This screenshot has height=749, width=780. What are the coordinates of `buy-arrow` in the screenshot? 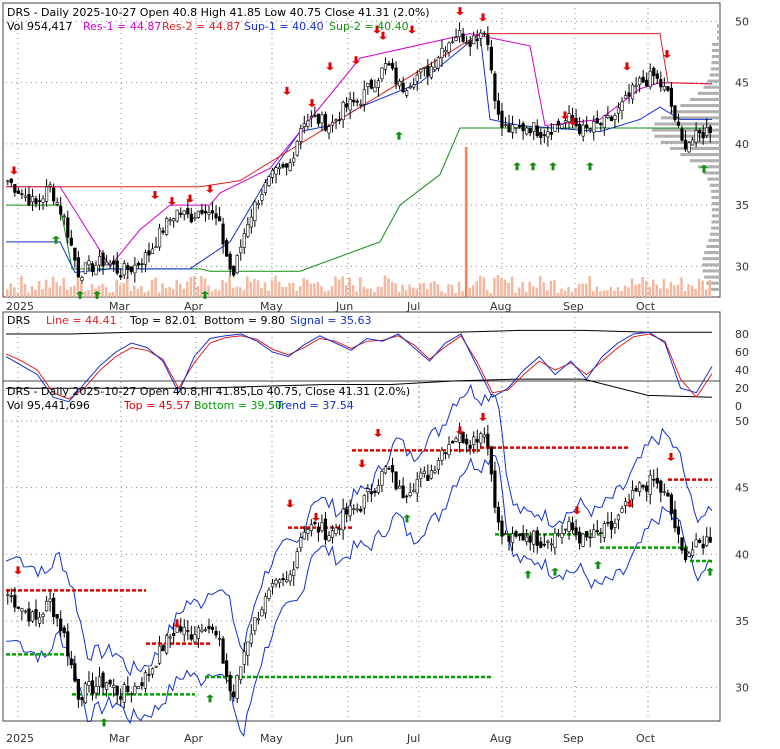 It's located at (104, 722).